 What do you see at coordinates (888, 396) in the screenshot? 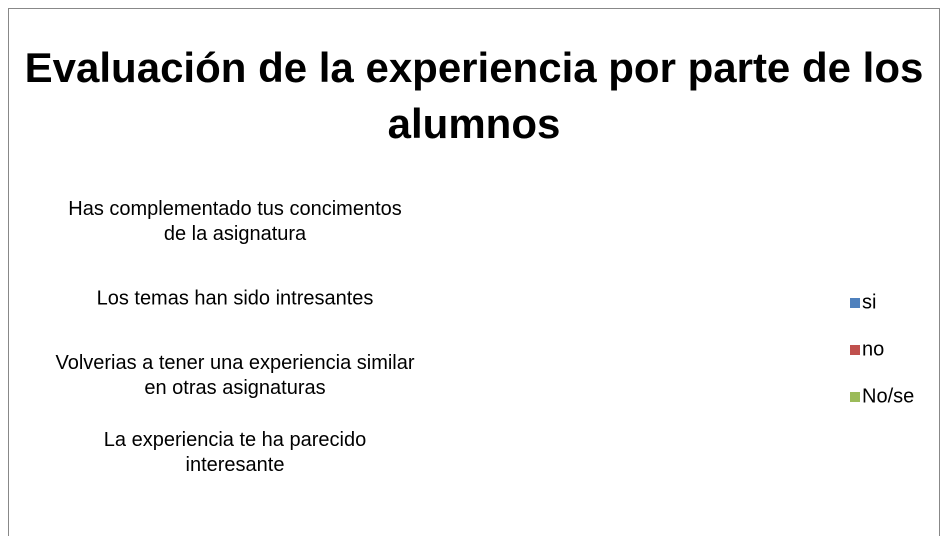
I see `legend-label: No/se` at bounding box center [888, 396].